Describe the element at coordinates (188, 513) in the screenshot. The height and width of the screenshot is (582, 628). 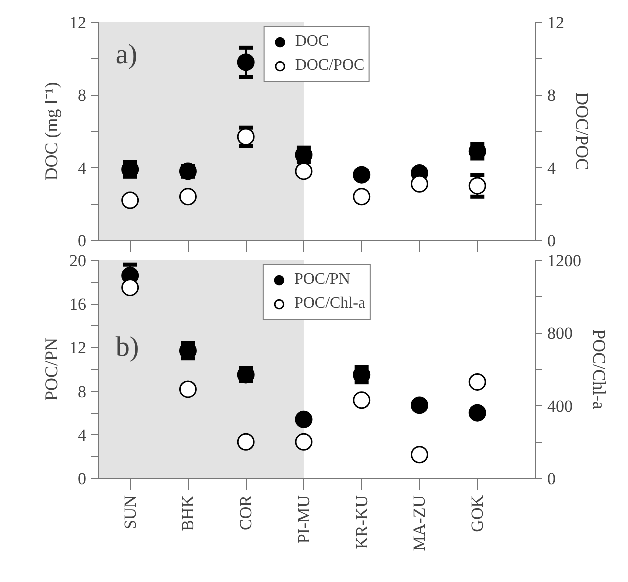
I see `x-tick-label: BHK` at that location.